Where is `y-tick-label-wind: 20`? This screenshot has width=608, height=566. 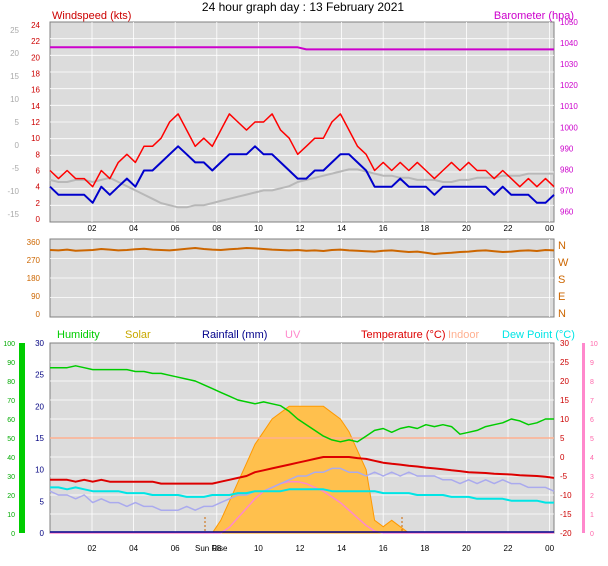 y-tick-label-wind: 20 is located at coordinates (35, 57).